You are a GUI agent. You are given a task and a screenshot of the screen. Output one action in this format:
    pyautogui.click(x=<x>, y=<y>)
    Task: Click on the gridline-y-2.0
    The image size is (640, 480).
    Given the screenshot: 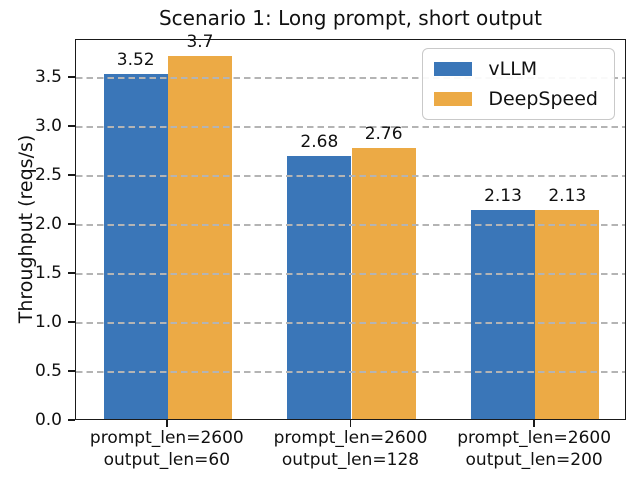 What is the action you would take?
    pyautogui.click(x=350, y=225)
    